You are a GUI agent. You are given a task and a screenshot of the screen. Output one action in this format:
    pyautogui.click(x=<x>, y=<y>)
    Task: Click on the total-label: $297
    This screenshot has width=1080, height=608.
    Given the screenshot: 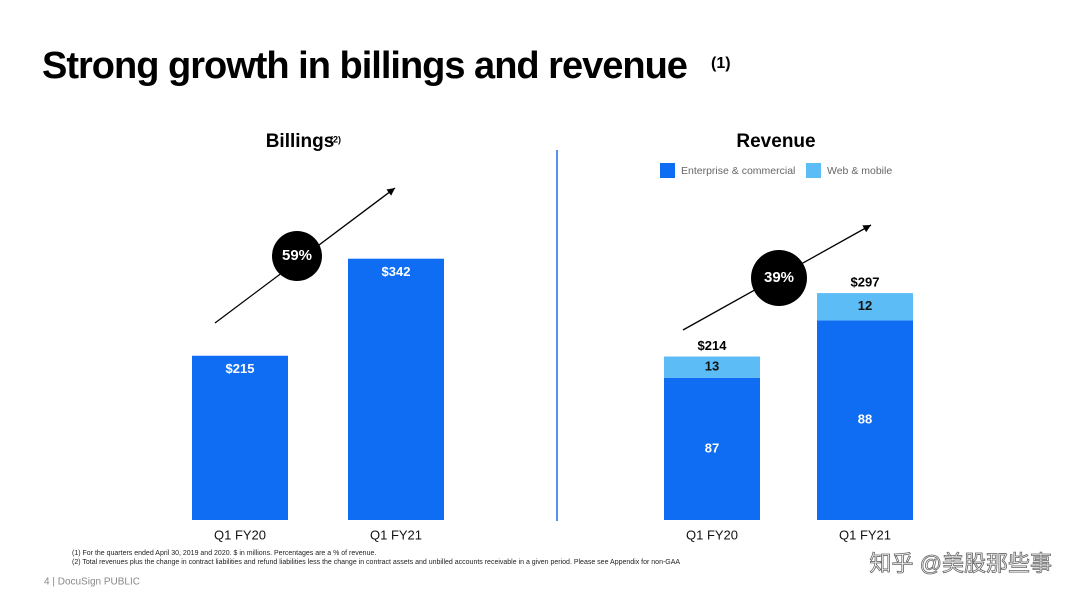 What is the action you would take?
    pyautogui.click(x=865, y=282)
    